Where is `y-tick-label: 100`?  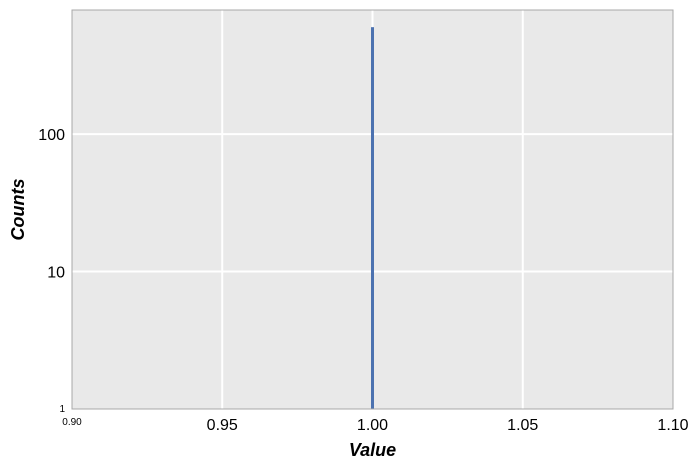
y-tick-label: 100 is located at coordinates (51, 135).